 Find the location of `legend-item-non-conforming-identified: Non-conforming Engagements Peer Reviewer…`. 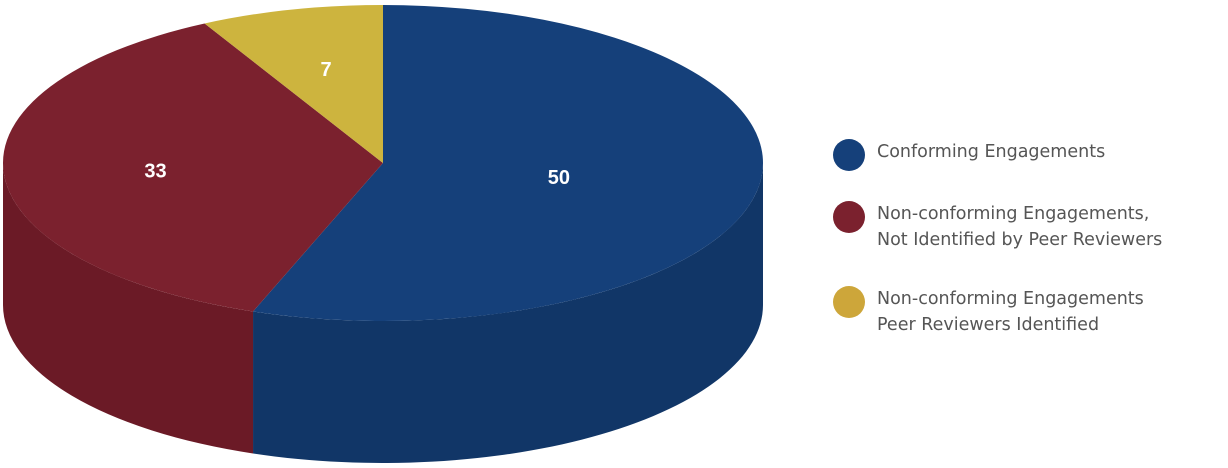

legend-item-non-conforming-identified: Non-conforming Engagements Peer Reviewer… is located at coordinates (988, 312).